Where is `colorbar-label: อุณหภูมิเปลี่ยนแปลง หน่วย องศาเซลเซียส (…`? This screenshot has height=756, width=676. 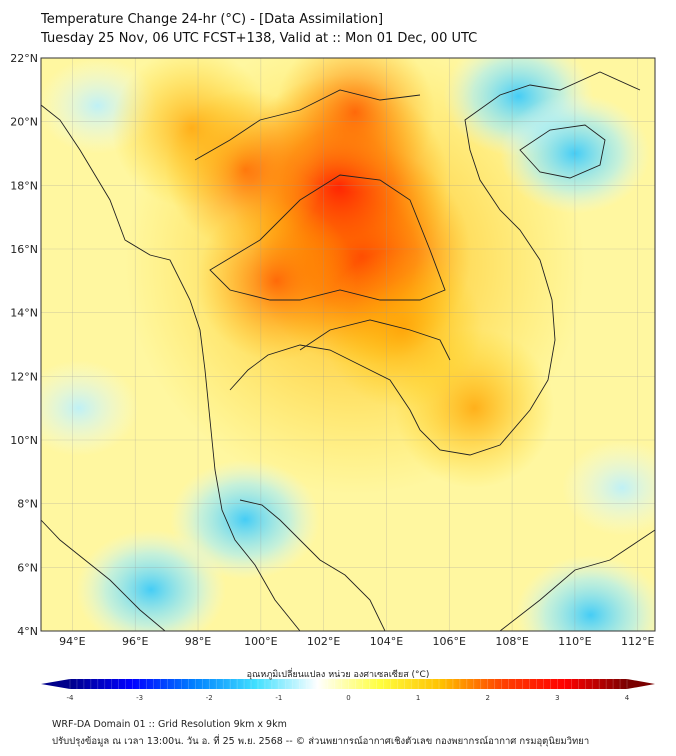
colorbar-label: อุณหภูมิเปลี่ยนแปลง หน่วย องศาเซลเซียส (… is located at coordinates (338, 675).